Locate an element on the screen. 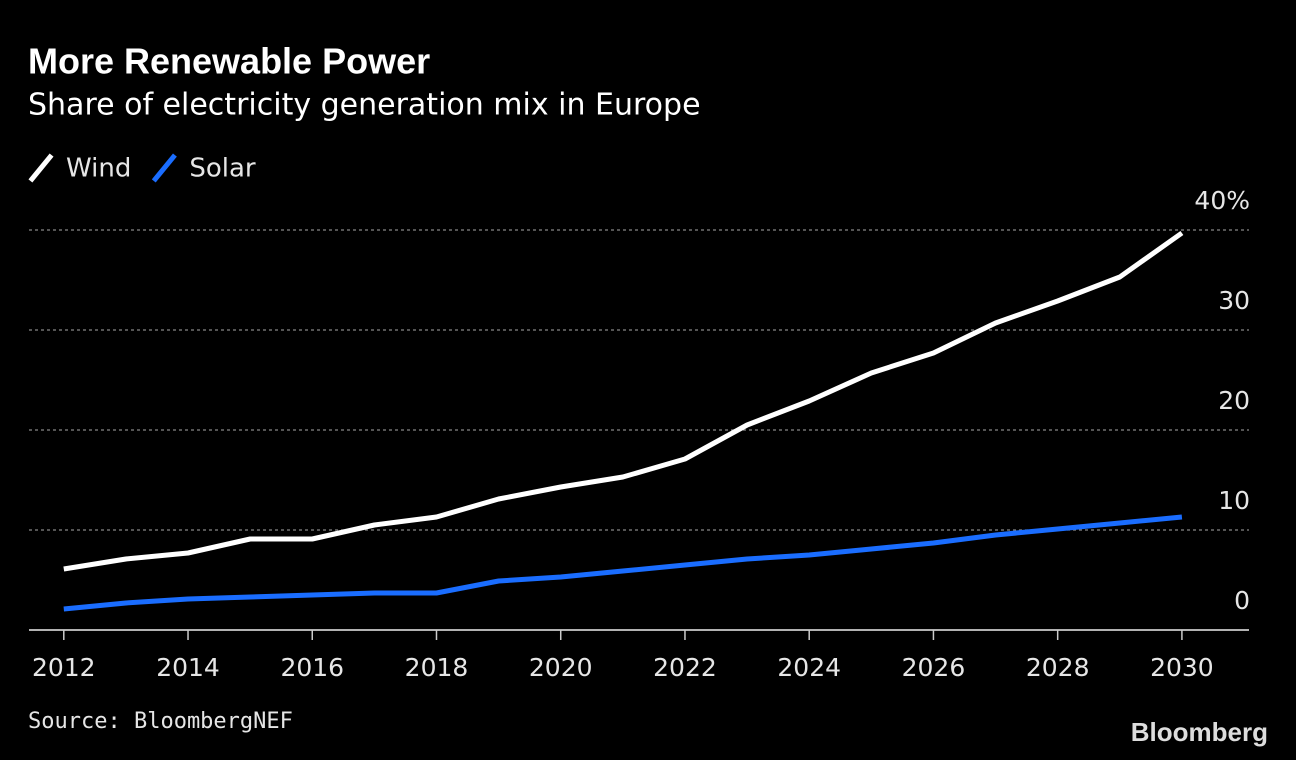 The height and width of the screenshot is (760, 1296). x-tick-label: 2028 is located at coordinates (1058, 667).